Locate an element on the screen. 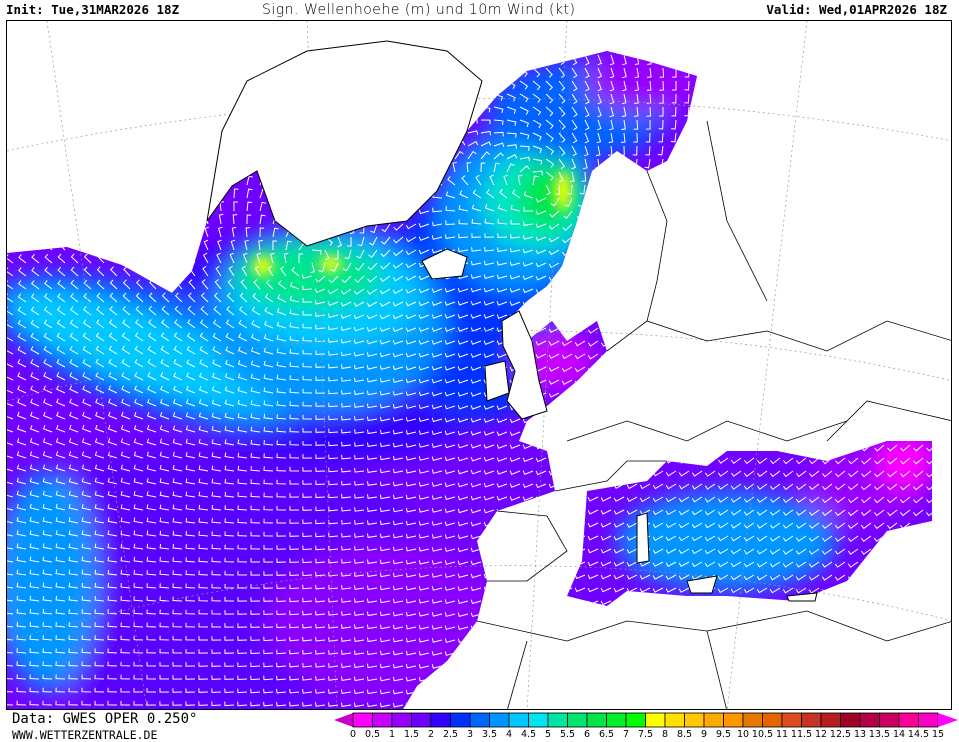 The image size is (959, 742). valid-time: Valid: Wed,01APR2026 18Z is located at coordinates (856, 9).